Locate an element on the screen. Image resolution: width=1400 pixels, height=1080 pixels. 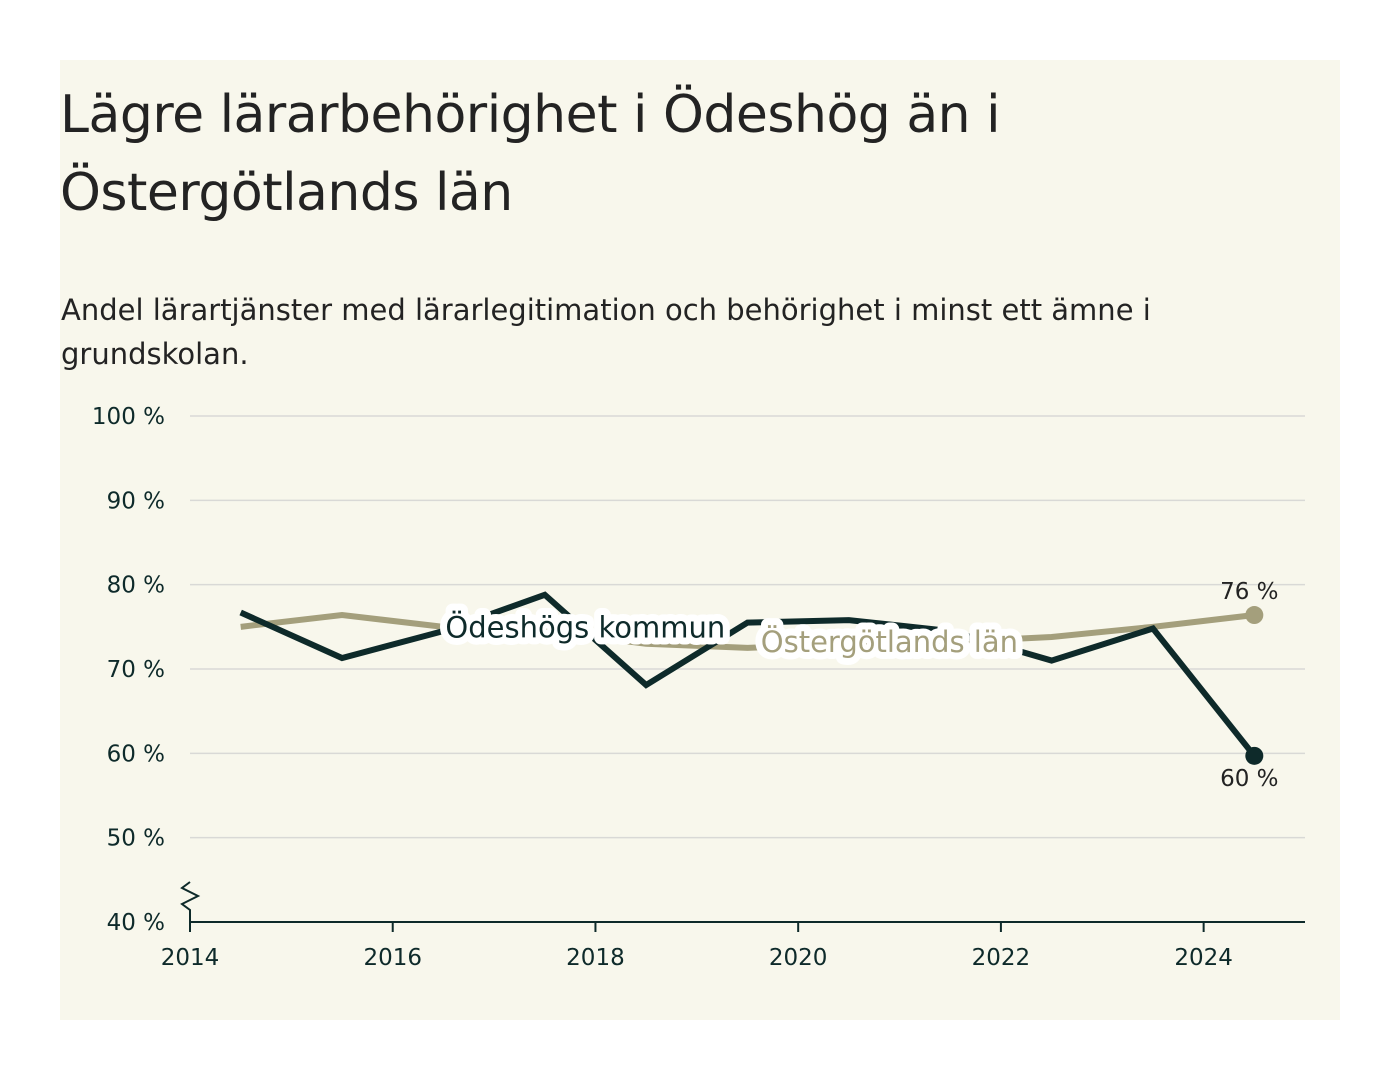
y-tick-label: 50 % is located at coordinates (136, 839).